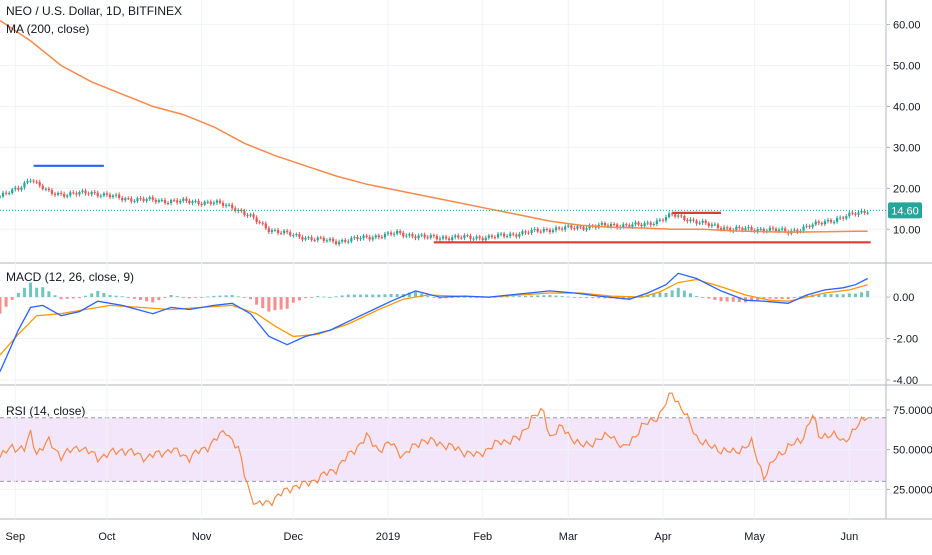 This screenshot has width=932, height=555. Describe the element at coordinates (46, 411) in the screenshot. I see `rsi-indicator-label: RSI (14, close)` at that location.